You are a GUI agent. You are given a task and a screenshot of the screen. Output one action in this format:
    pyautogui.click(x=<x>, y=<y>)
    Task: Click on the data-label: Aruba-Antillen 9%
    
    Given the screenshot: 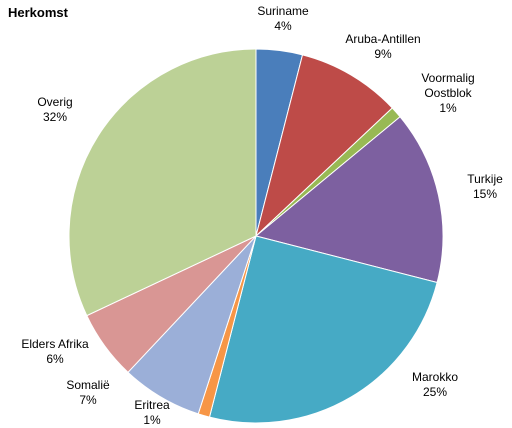 What is the action you would take?
    pyautogui.click(x=382, y=47)
    